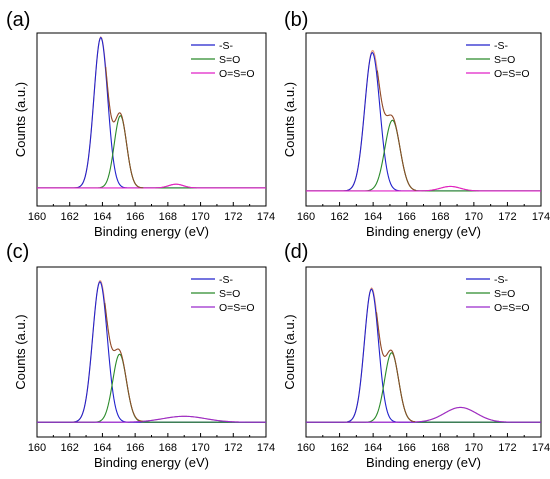 The width and height of the screenshot is (550, 479). What do you see at coordinates (17, 252) in the screenshot?
I see `panel-label: (c)` at bounding box center [17, 252].